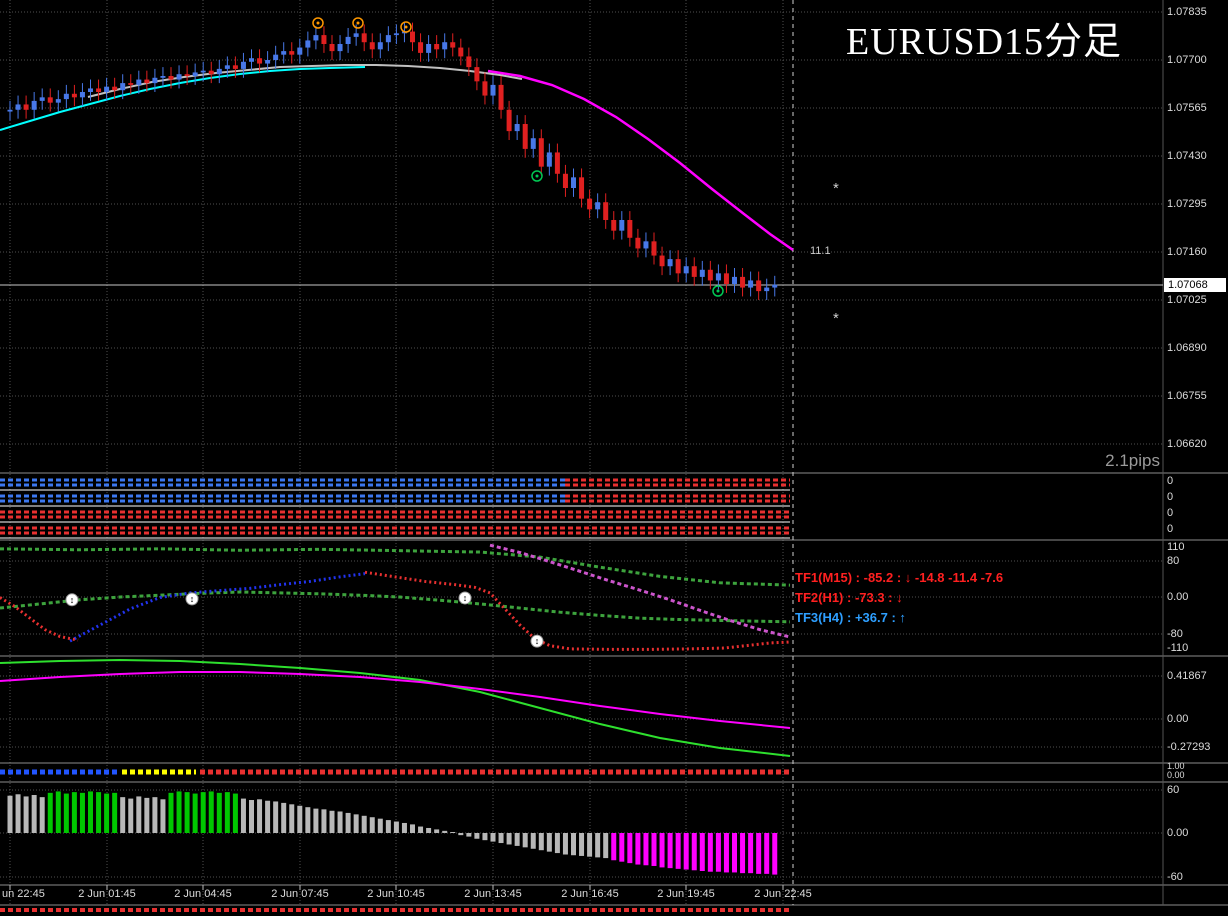 This screenshot has width=1228, height=916. What do you see at coordinates (1187, 444) in the screenshot?
I see `price-label: 1.06620` at bounding box center [1187, 444].